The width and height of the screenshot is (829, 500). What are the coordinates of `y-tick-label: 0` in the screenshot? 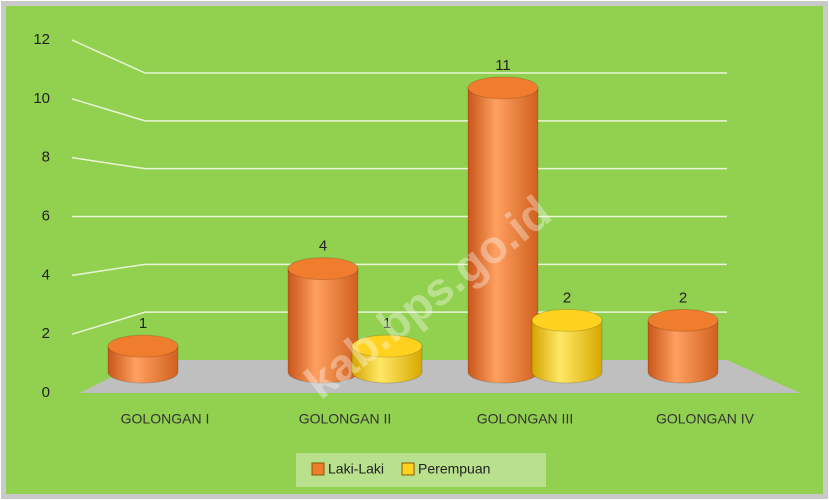 It's located at (46, 392).